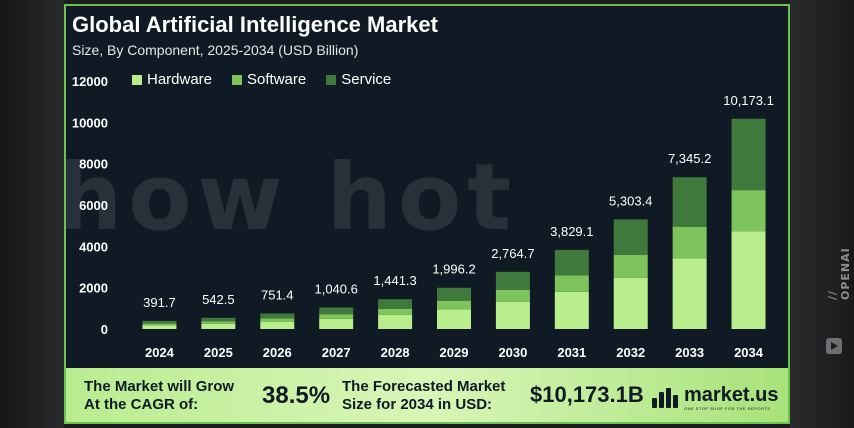 This screenshot has width=854, height=428. What do you see at coordinates (331, 79) in the screenshot?
I see `legend-swatch-service` at bounding box center [331, 79].